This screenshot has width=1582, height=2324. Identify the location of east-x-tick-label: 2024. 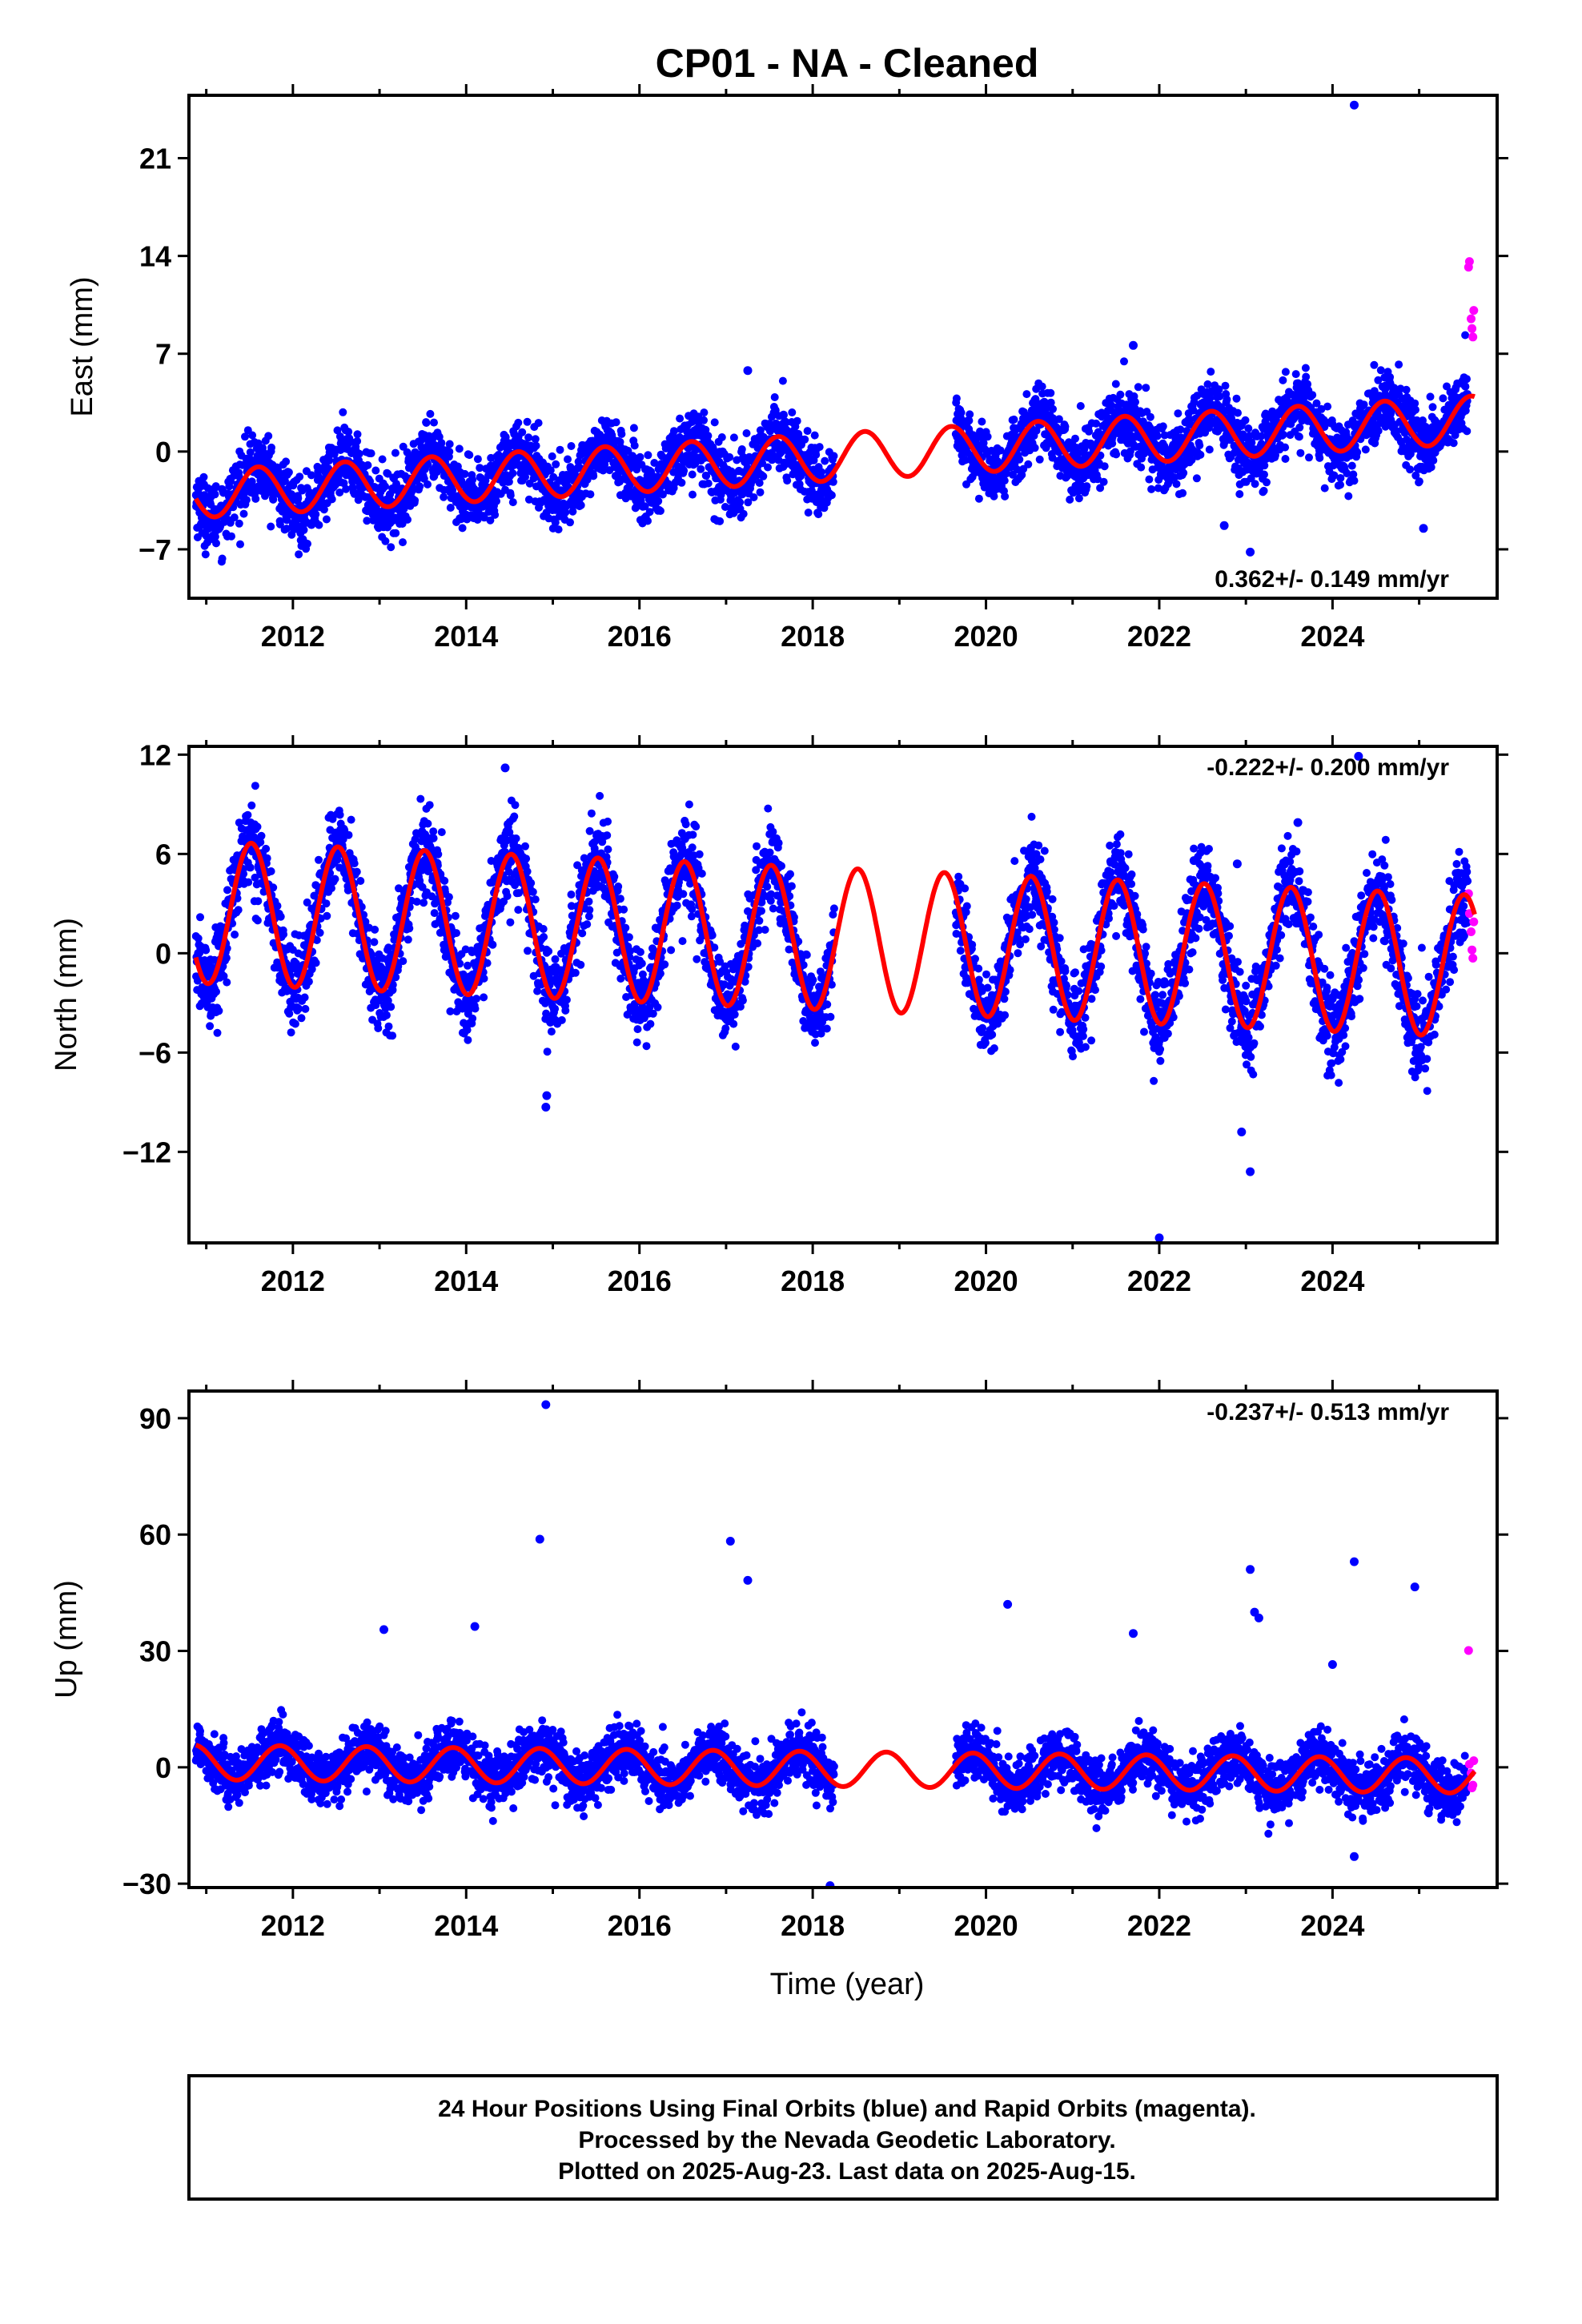
(1332, 636).